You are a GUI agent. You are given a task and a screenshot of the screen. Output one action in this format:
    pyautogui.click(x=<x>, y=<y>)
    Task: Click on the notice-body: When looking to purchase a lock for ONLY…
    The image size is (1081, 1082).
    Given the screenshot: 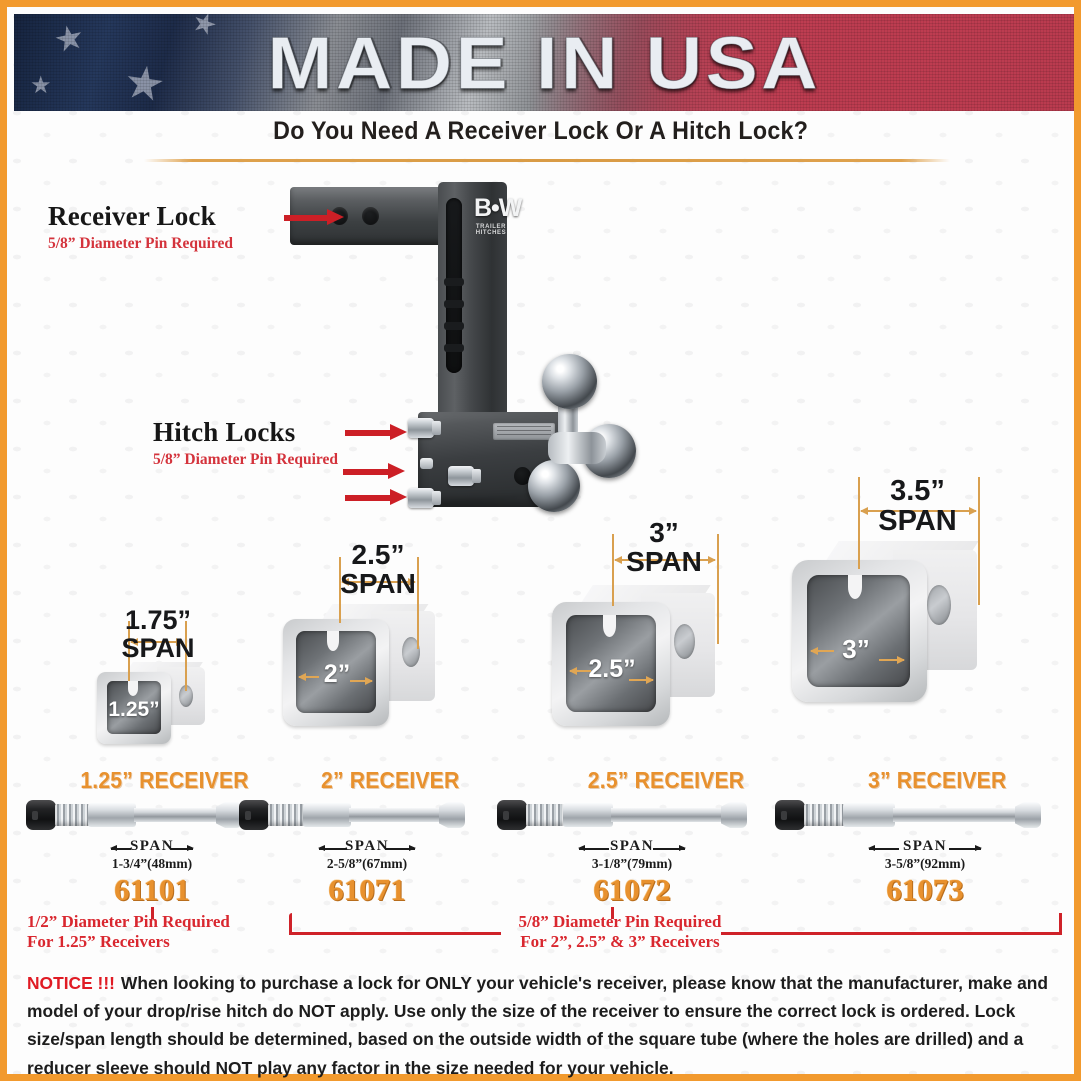 What is the action you would take?
    pyautogui.click(x=538, y=1025)
    